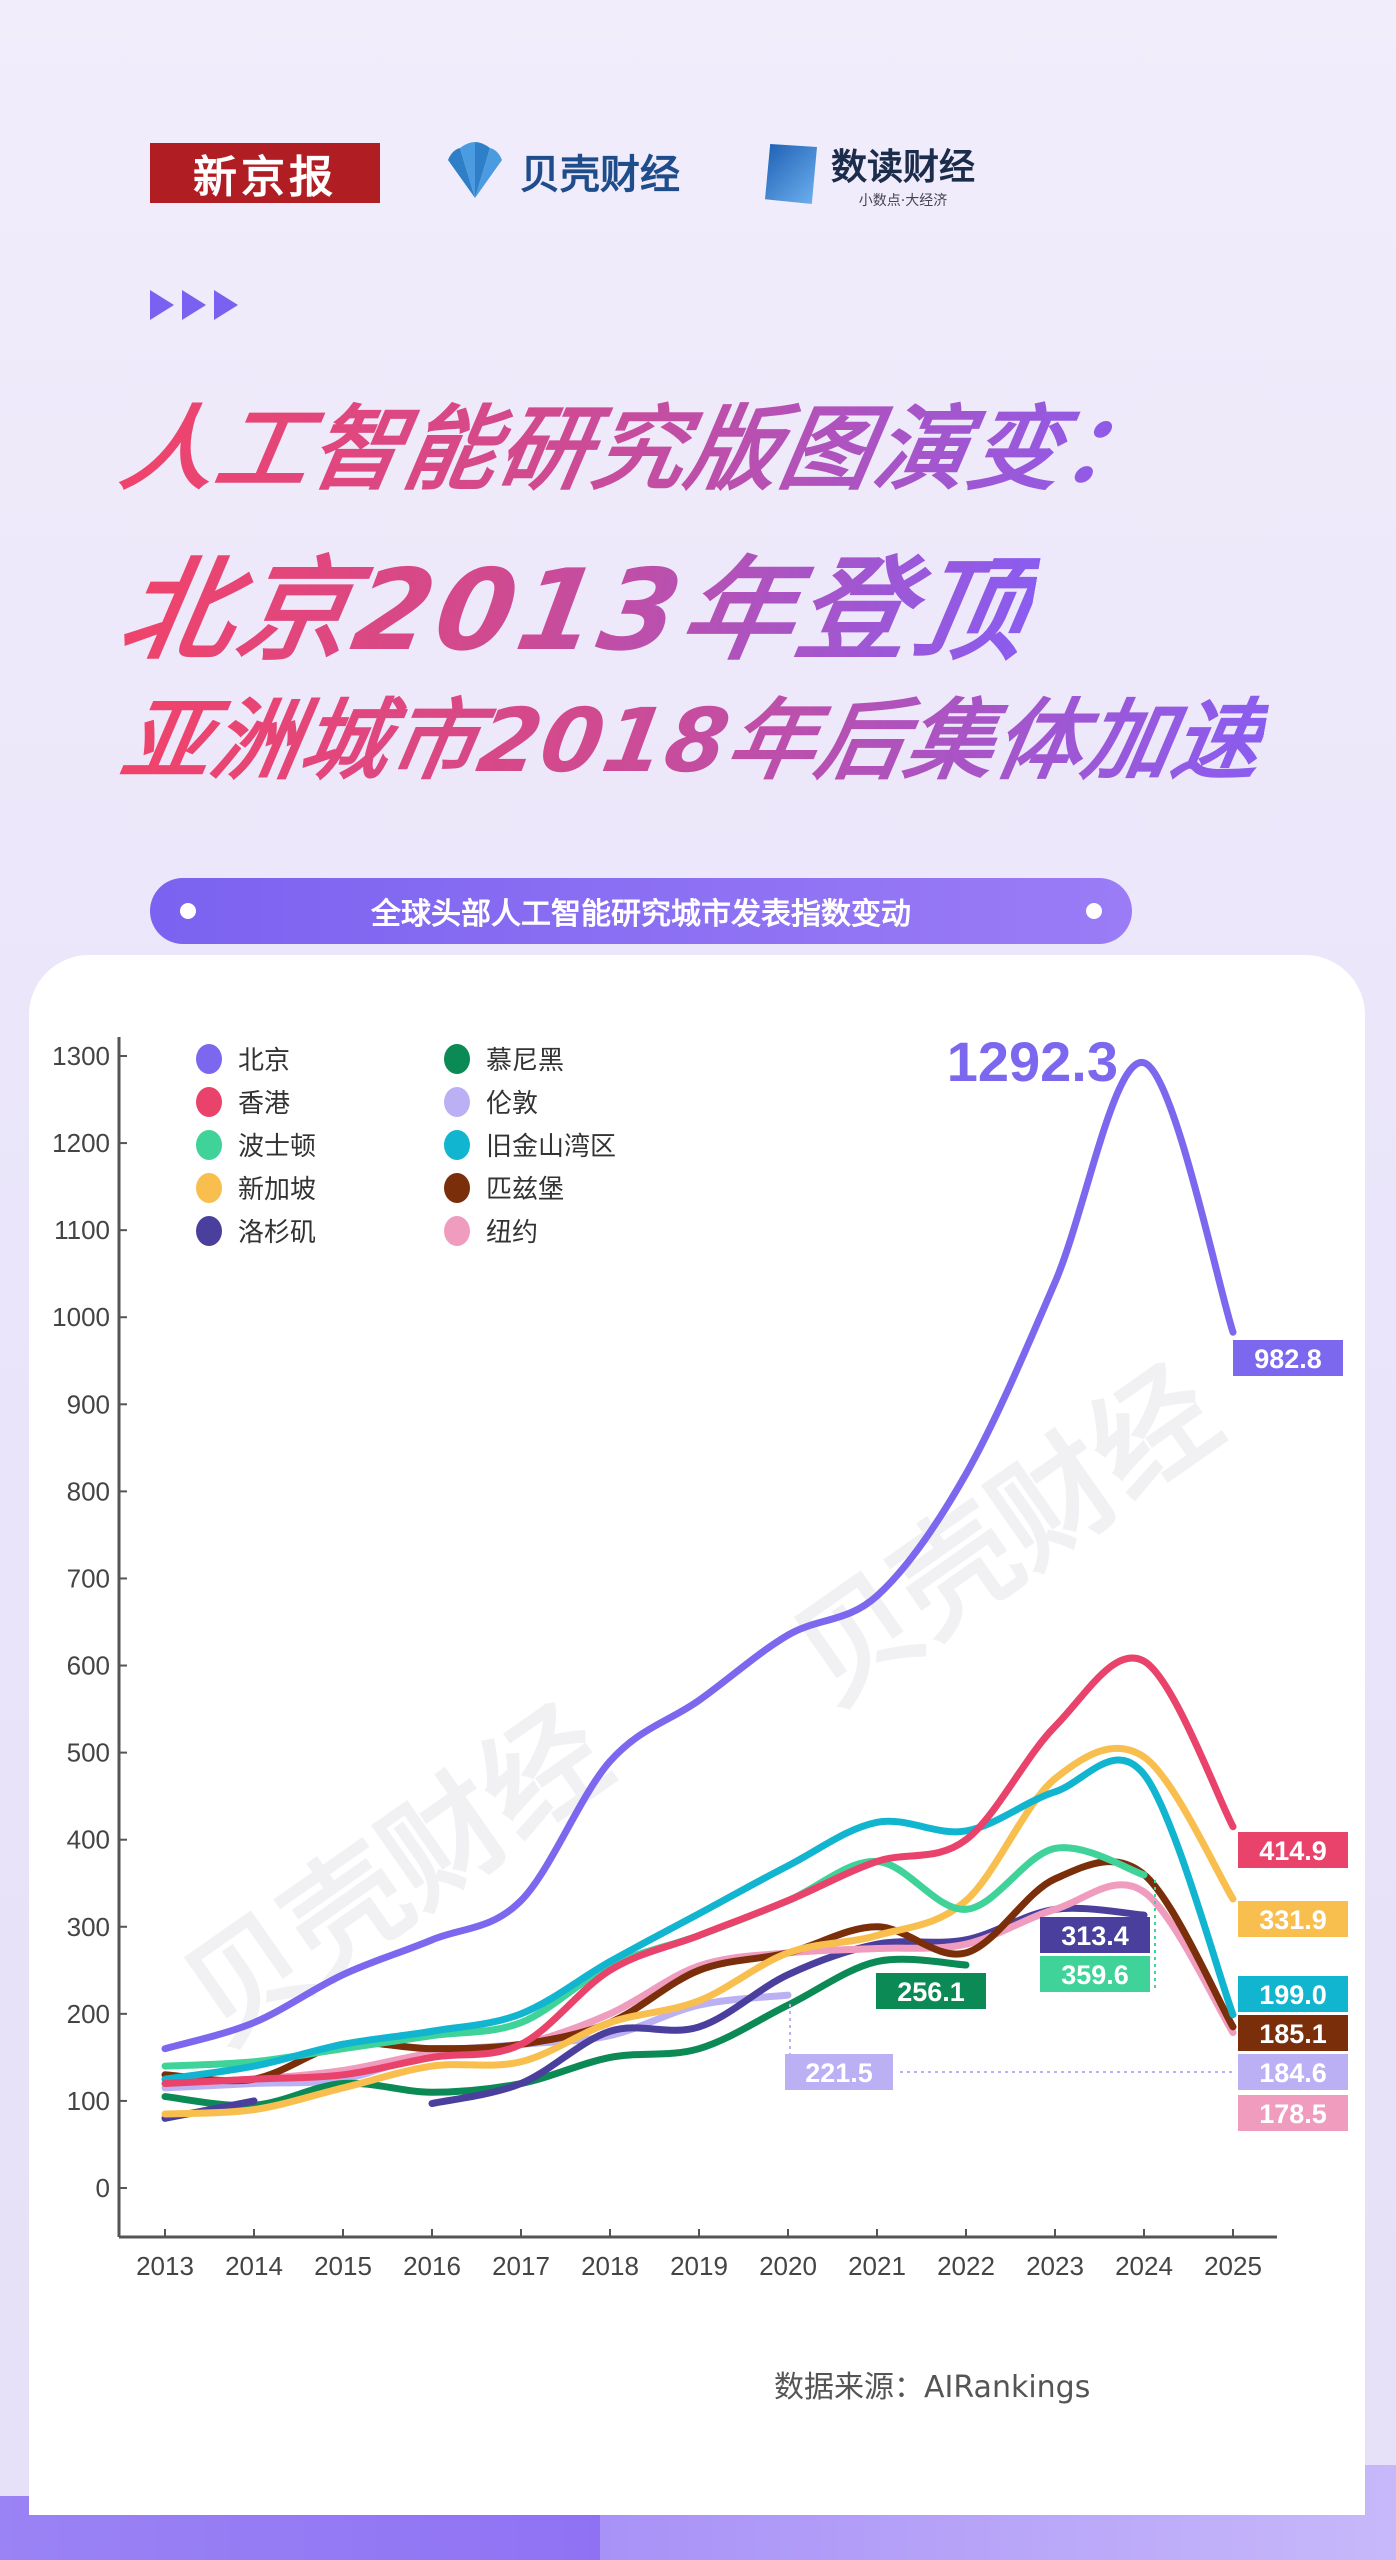  I want to click on legend-label: 慕尼黑, so click(525, 1061).